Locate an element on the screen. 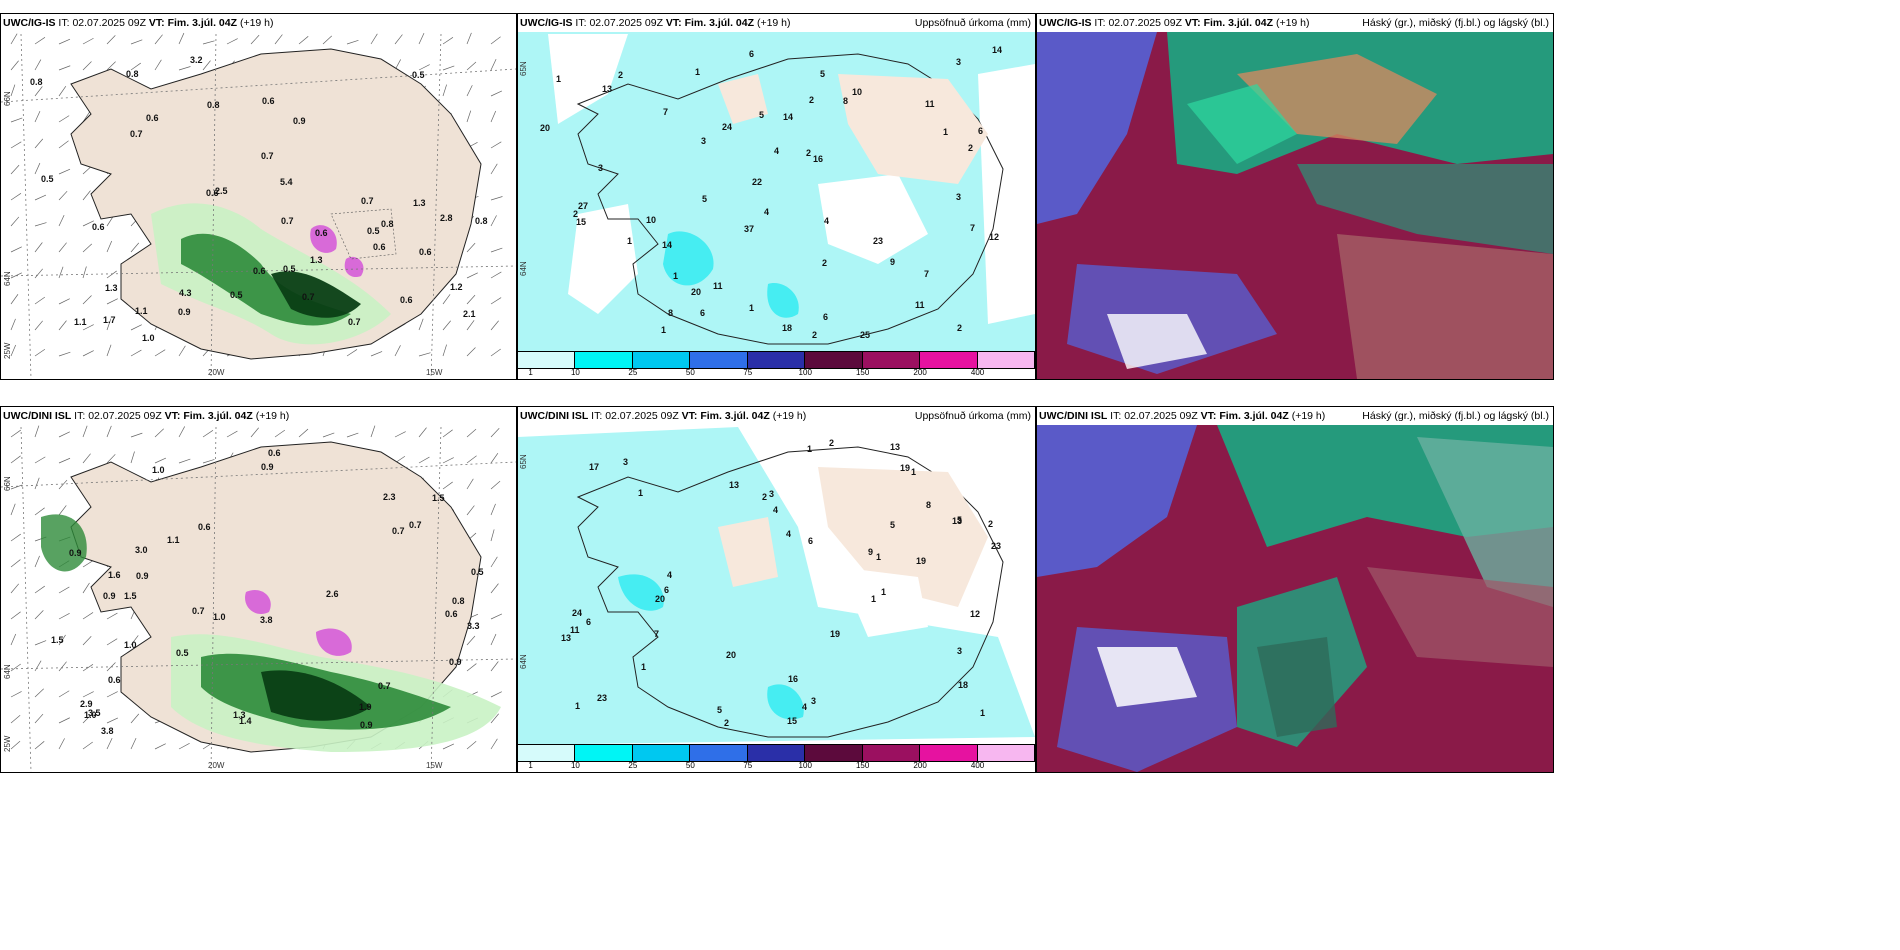 The width and height of the screenshot is (1900, 950). value-label: 0.7 is located at coordinates (198, 611).